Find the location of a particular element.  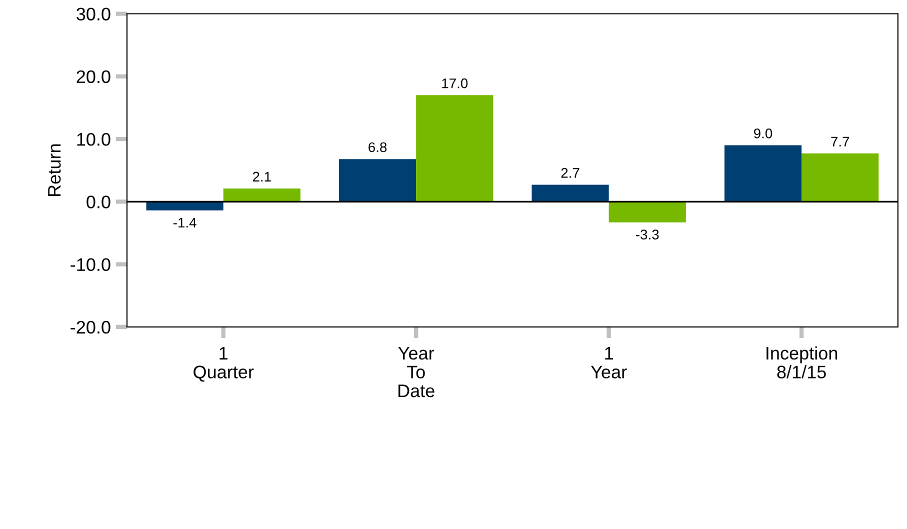

x-tick-label: Year To Date is located at coordinates (416, 372).